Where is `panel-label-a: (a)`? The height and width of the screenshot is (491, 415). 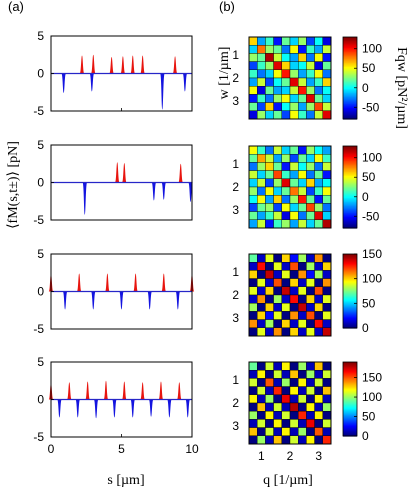
panel-label-a: (a) is located at coordinates (16, 7).